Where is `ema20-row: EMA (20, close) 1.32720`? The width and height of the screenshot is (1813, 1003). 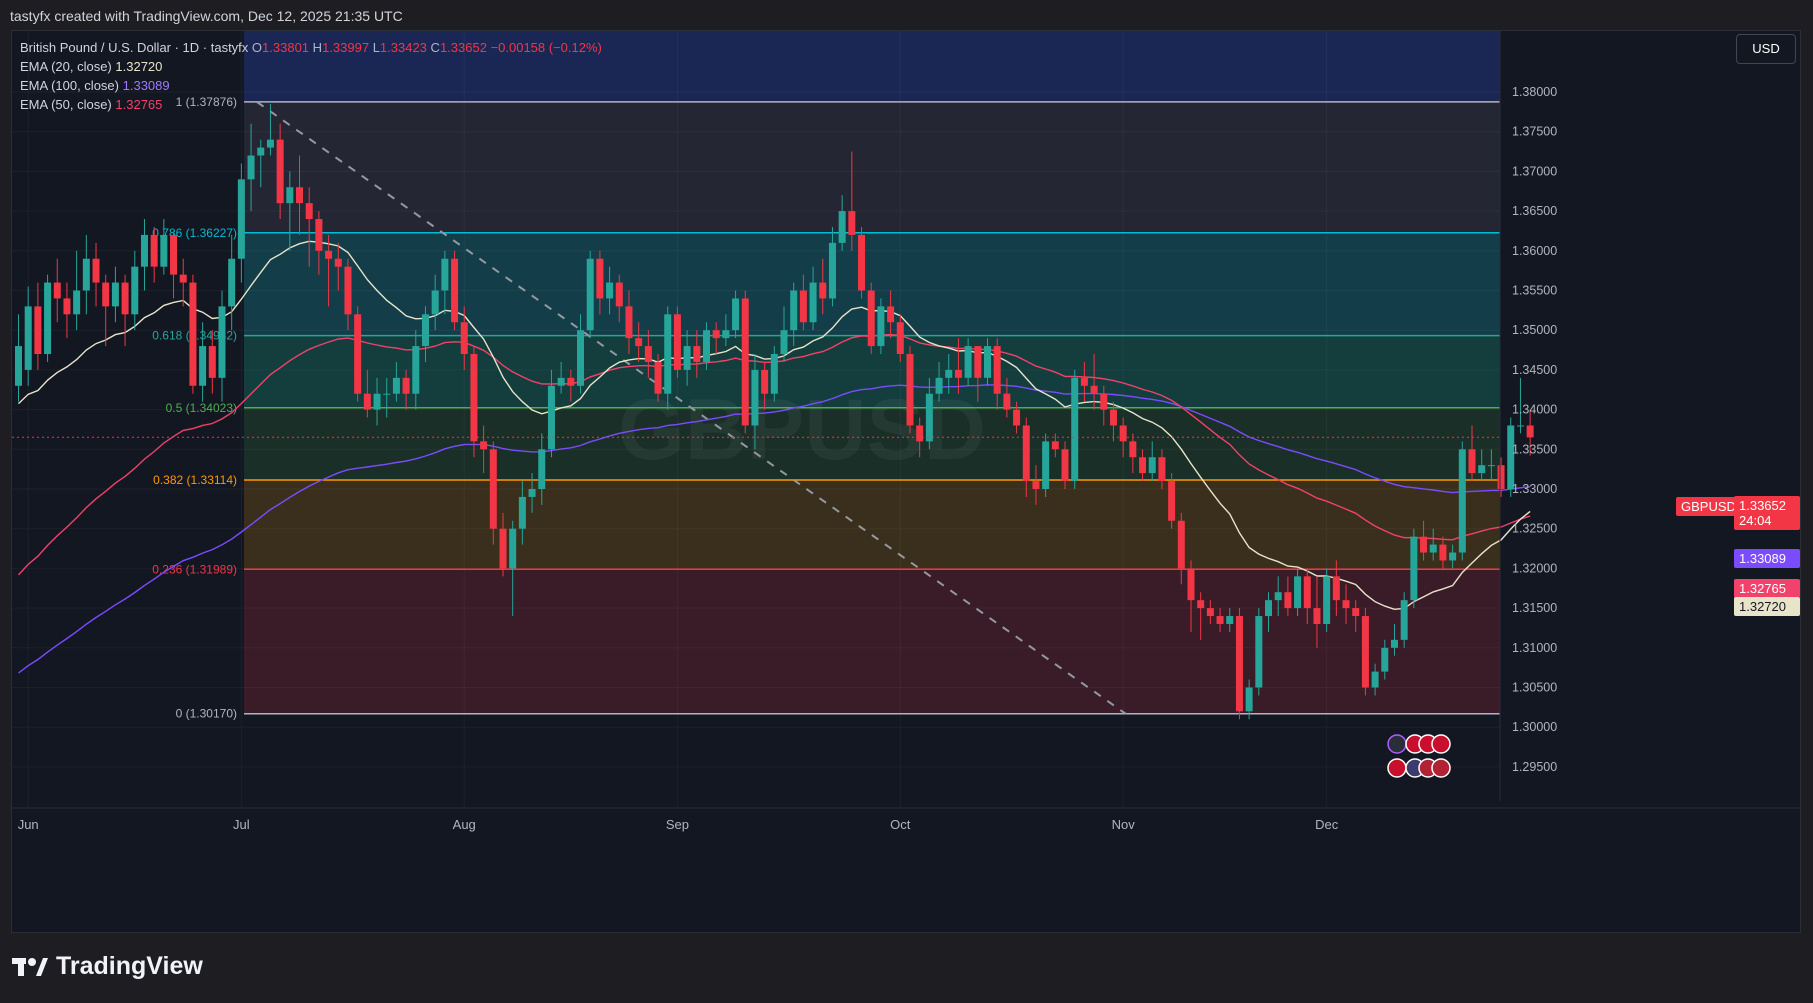 ema20-row: EMA (20, close) 1.32720 is located at coordinates (311, 66).